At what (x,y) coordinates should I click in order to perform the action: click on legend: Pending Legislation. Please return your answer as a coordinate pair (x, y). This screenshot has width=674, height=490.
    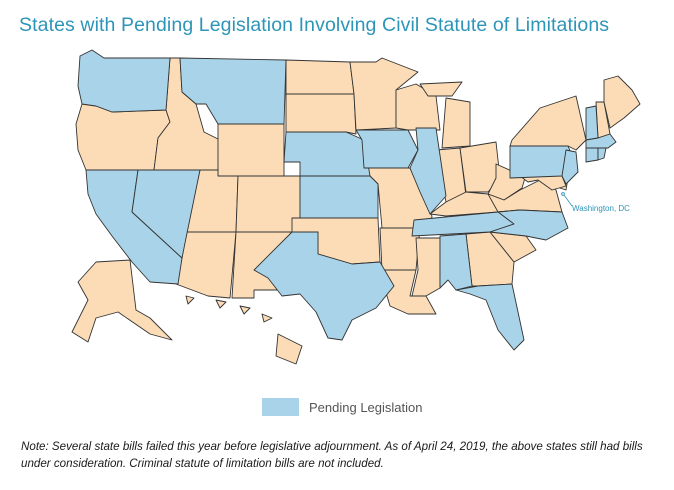
    Looking at the image, I should click on (342, 407).